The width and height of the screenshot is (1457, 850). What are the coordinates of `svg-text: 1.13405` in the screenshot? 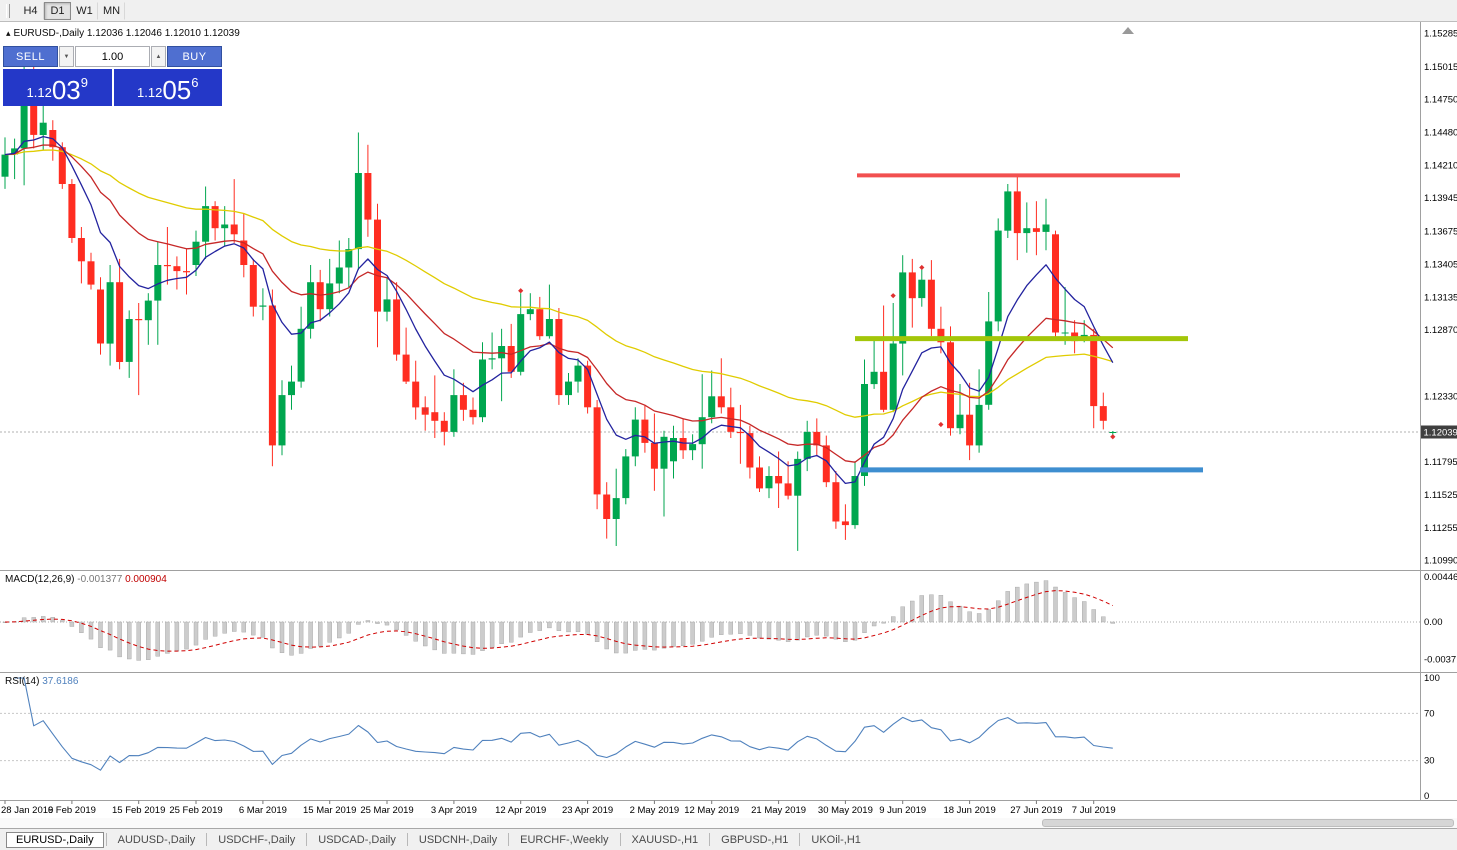 It's located at (1440, 264).